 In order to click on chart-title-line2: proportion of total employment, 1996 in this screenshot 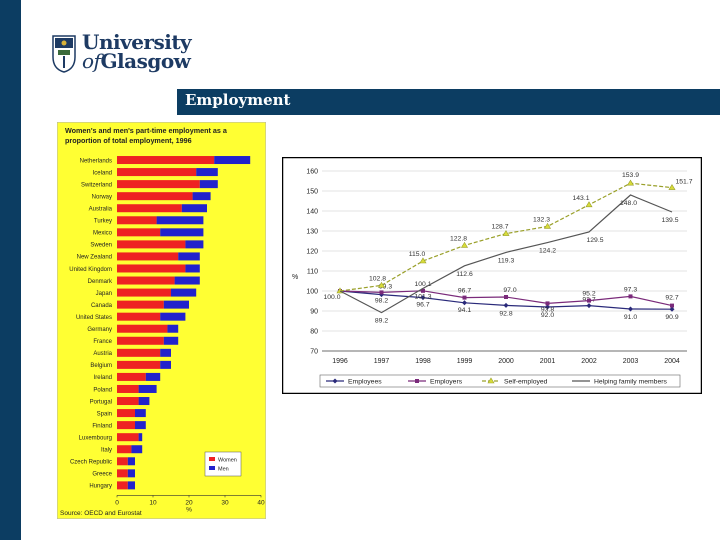, I will do `click(128, 140)`.